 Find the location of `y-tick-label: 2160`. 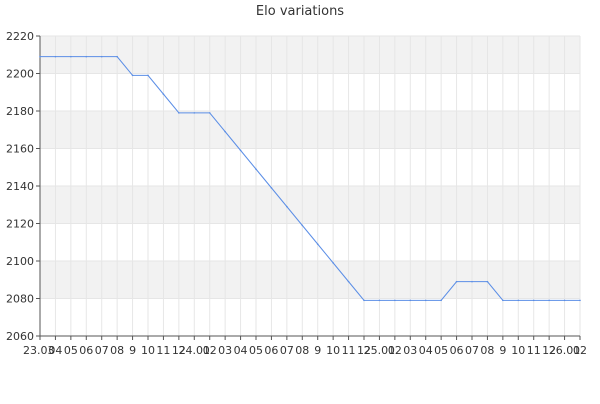

y-tick-label: 2160 is located at coordinates (20, 149).